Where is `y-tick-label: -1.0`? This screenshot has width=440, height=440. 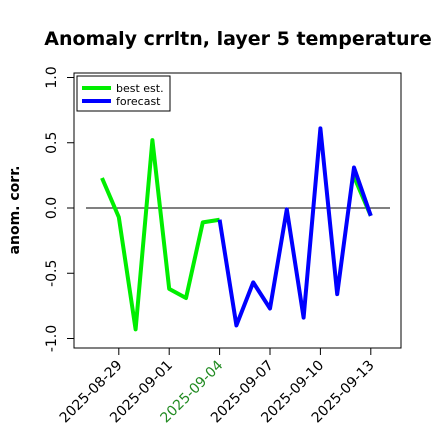
y-tick-label: -1.0 is located at coordinates (52, 338).